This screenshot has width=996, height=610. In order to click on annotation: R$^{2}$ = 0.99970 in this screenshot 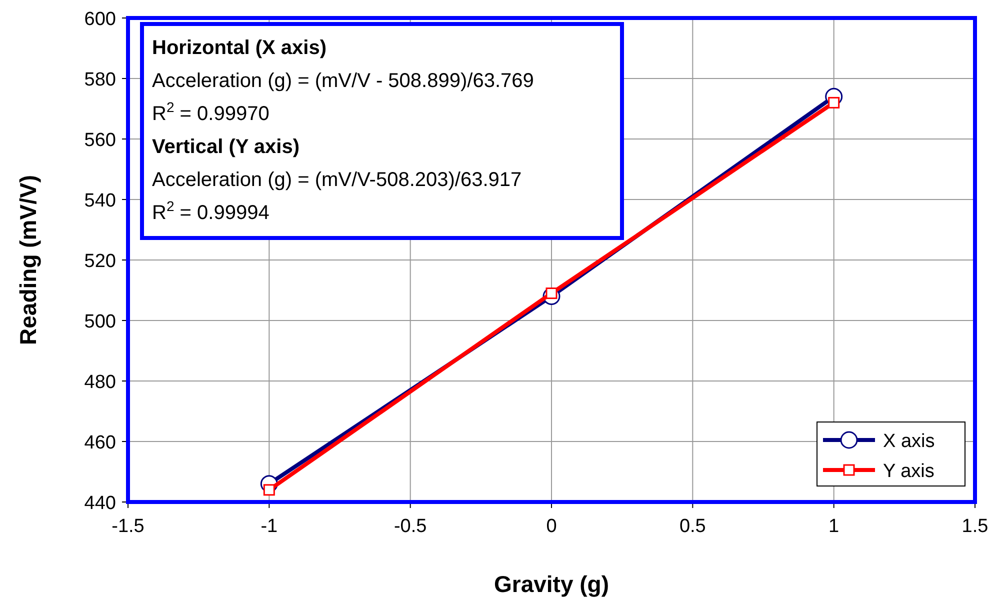, I will do `click(211, 112)`.